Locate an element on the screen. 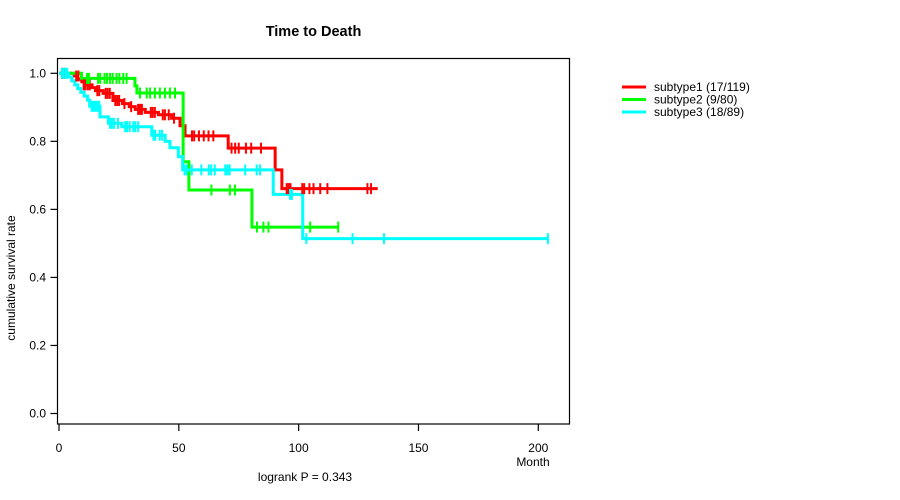 This screenshot has height=500, width=900. x-tick-label: 0 is located at coordinates (59, 448).